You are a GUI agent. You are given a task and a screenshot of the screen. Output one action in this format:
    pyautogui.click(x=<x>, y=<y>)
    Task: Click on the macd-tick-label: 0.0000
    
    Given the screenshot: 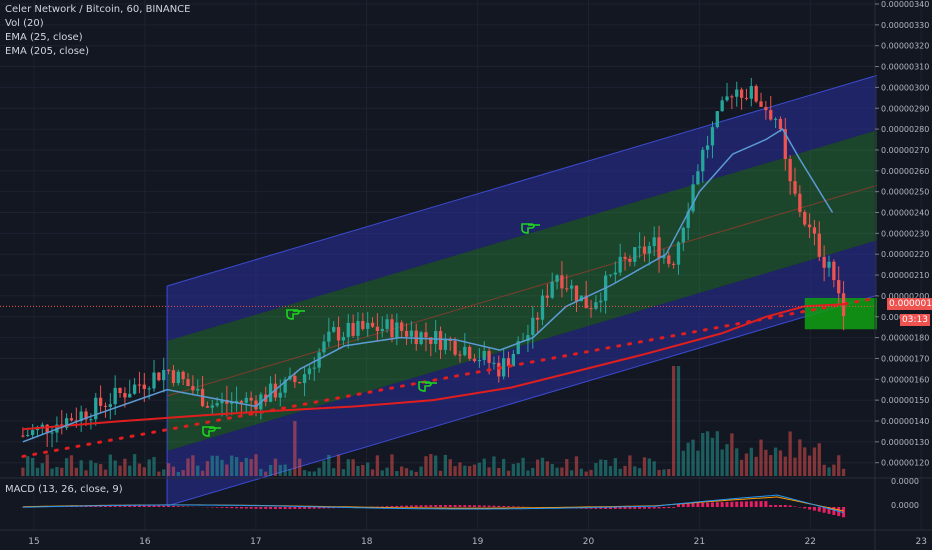 What is the action you would take?
    pyautogui.click(x=905, y=505)
    